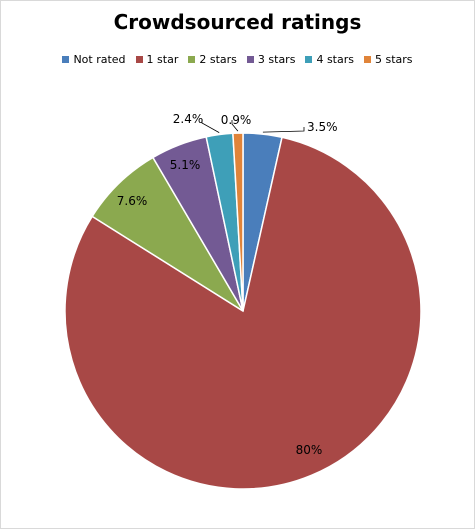  I want to click on legend-entry-4-stars: 4 stars, so click(329, 59).